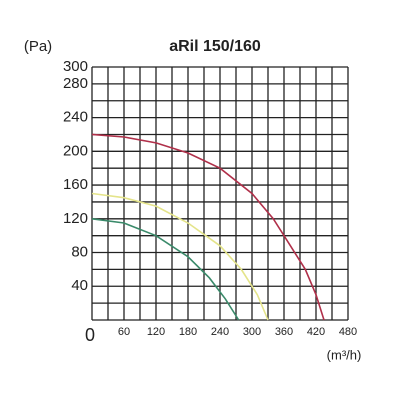  Describe the element at coordinates (75, 218) in the screenshot. I see `y-tick-label: 120` at that location.